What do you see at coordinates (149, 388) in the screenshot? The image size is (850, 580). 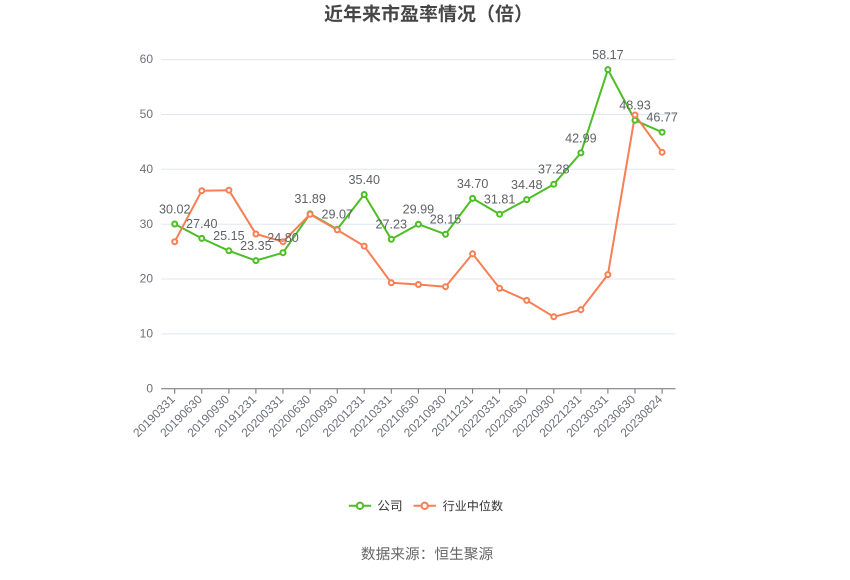 I see `svg-text: 0` at bounding box center [149, 388].